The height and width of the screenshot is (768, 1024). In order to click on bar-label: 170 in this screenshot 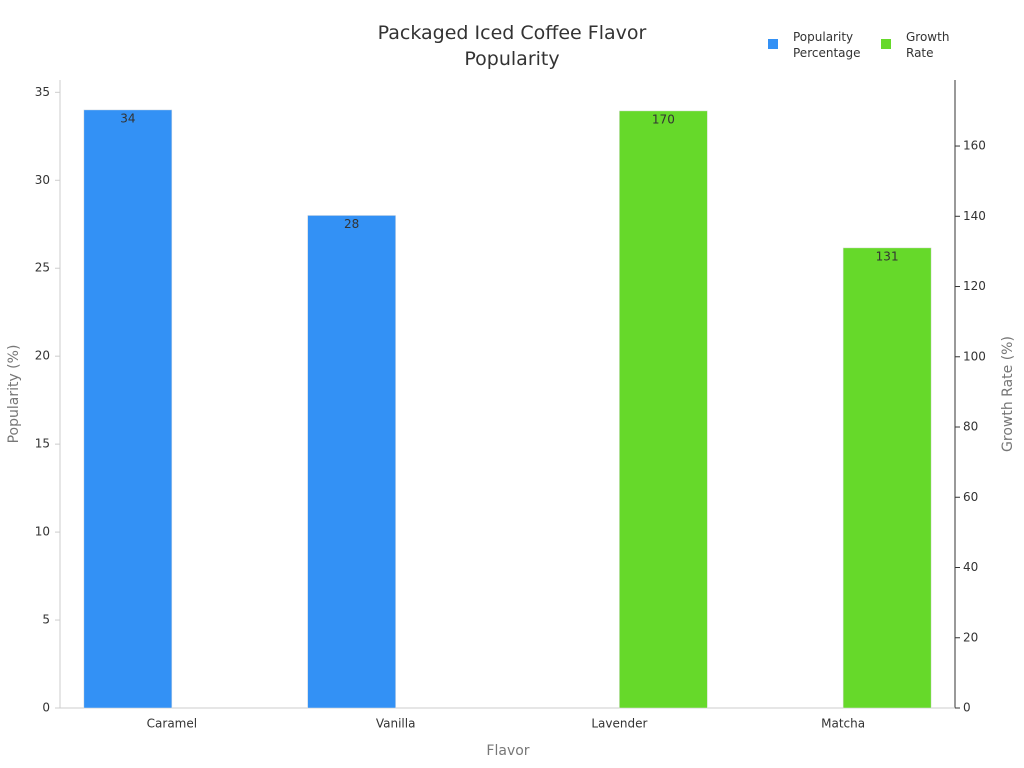, I will do `click(663, 119)`.